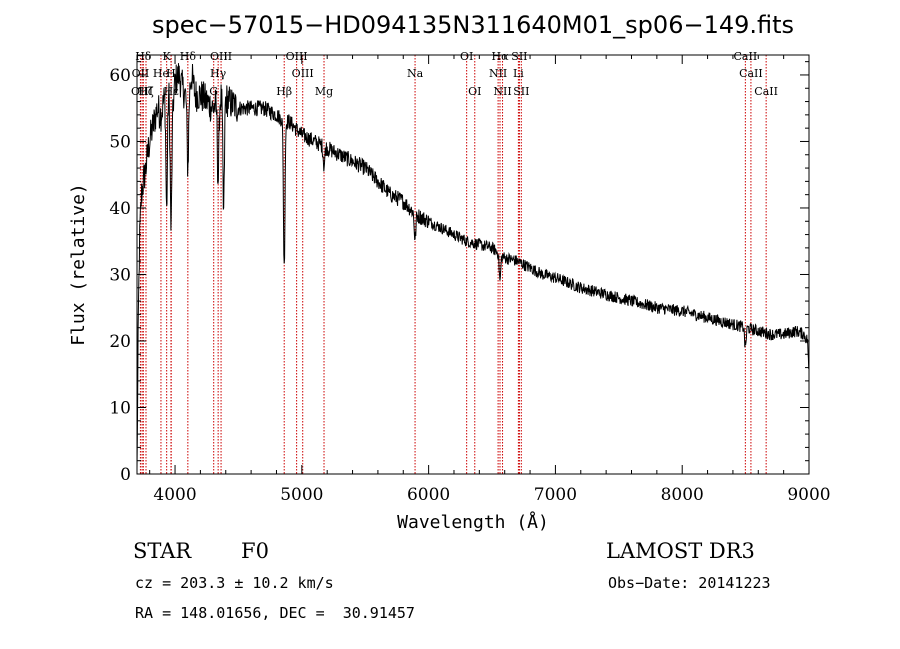 The width and height of the screenshot is (900, 649). Describe the element at coordinates (125, 475) in the screenshot. I see `y-tick-label: 0` at that location.